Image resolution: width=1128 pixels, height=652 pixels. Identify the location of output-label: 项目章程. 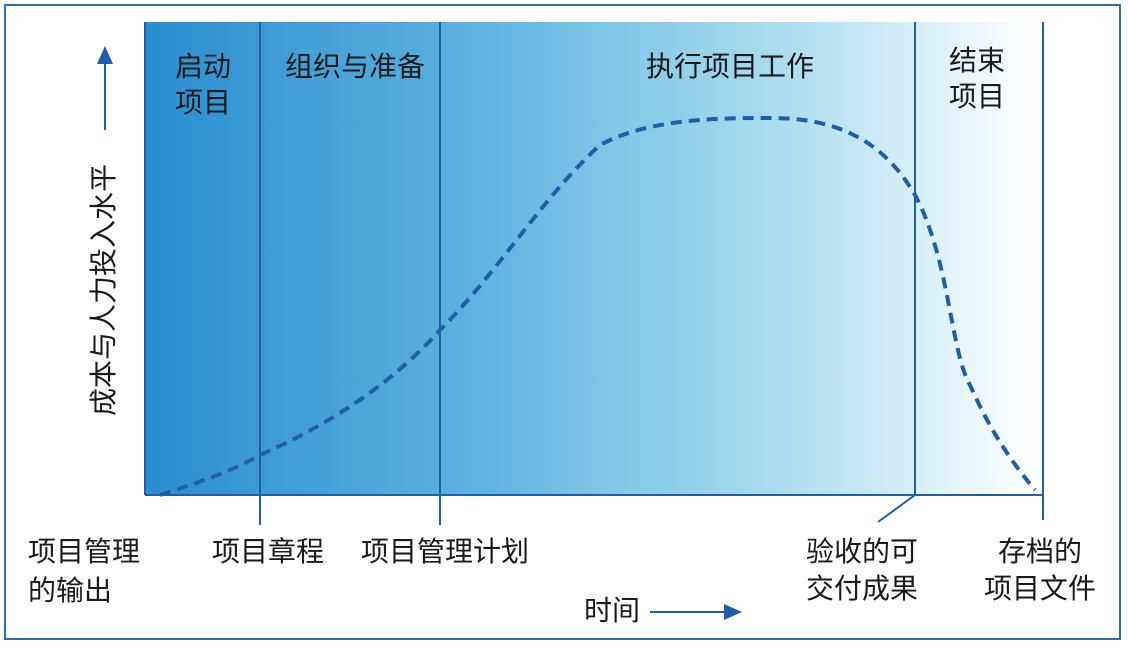
(268, 551).